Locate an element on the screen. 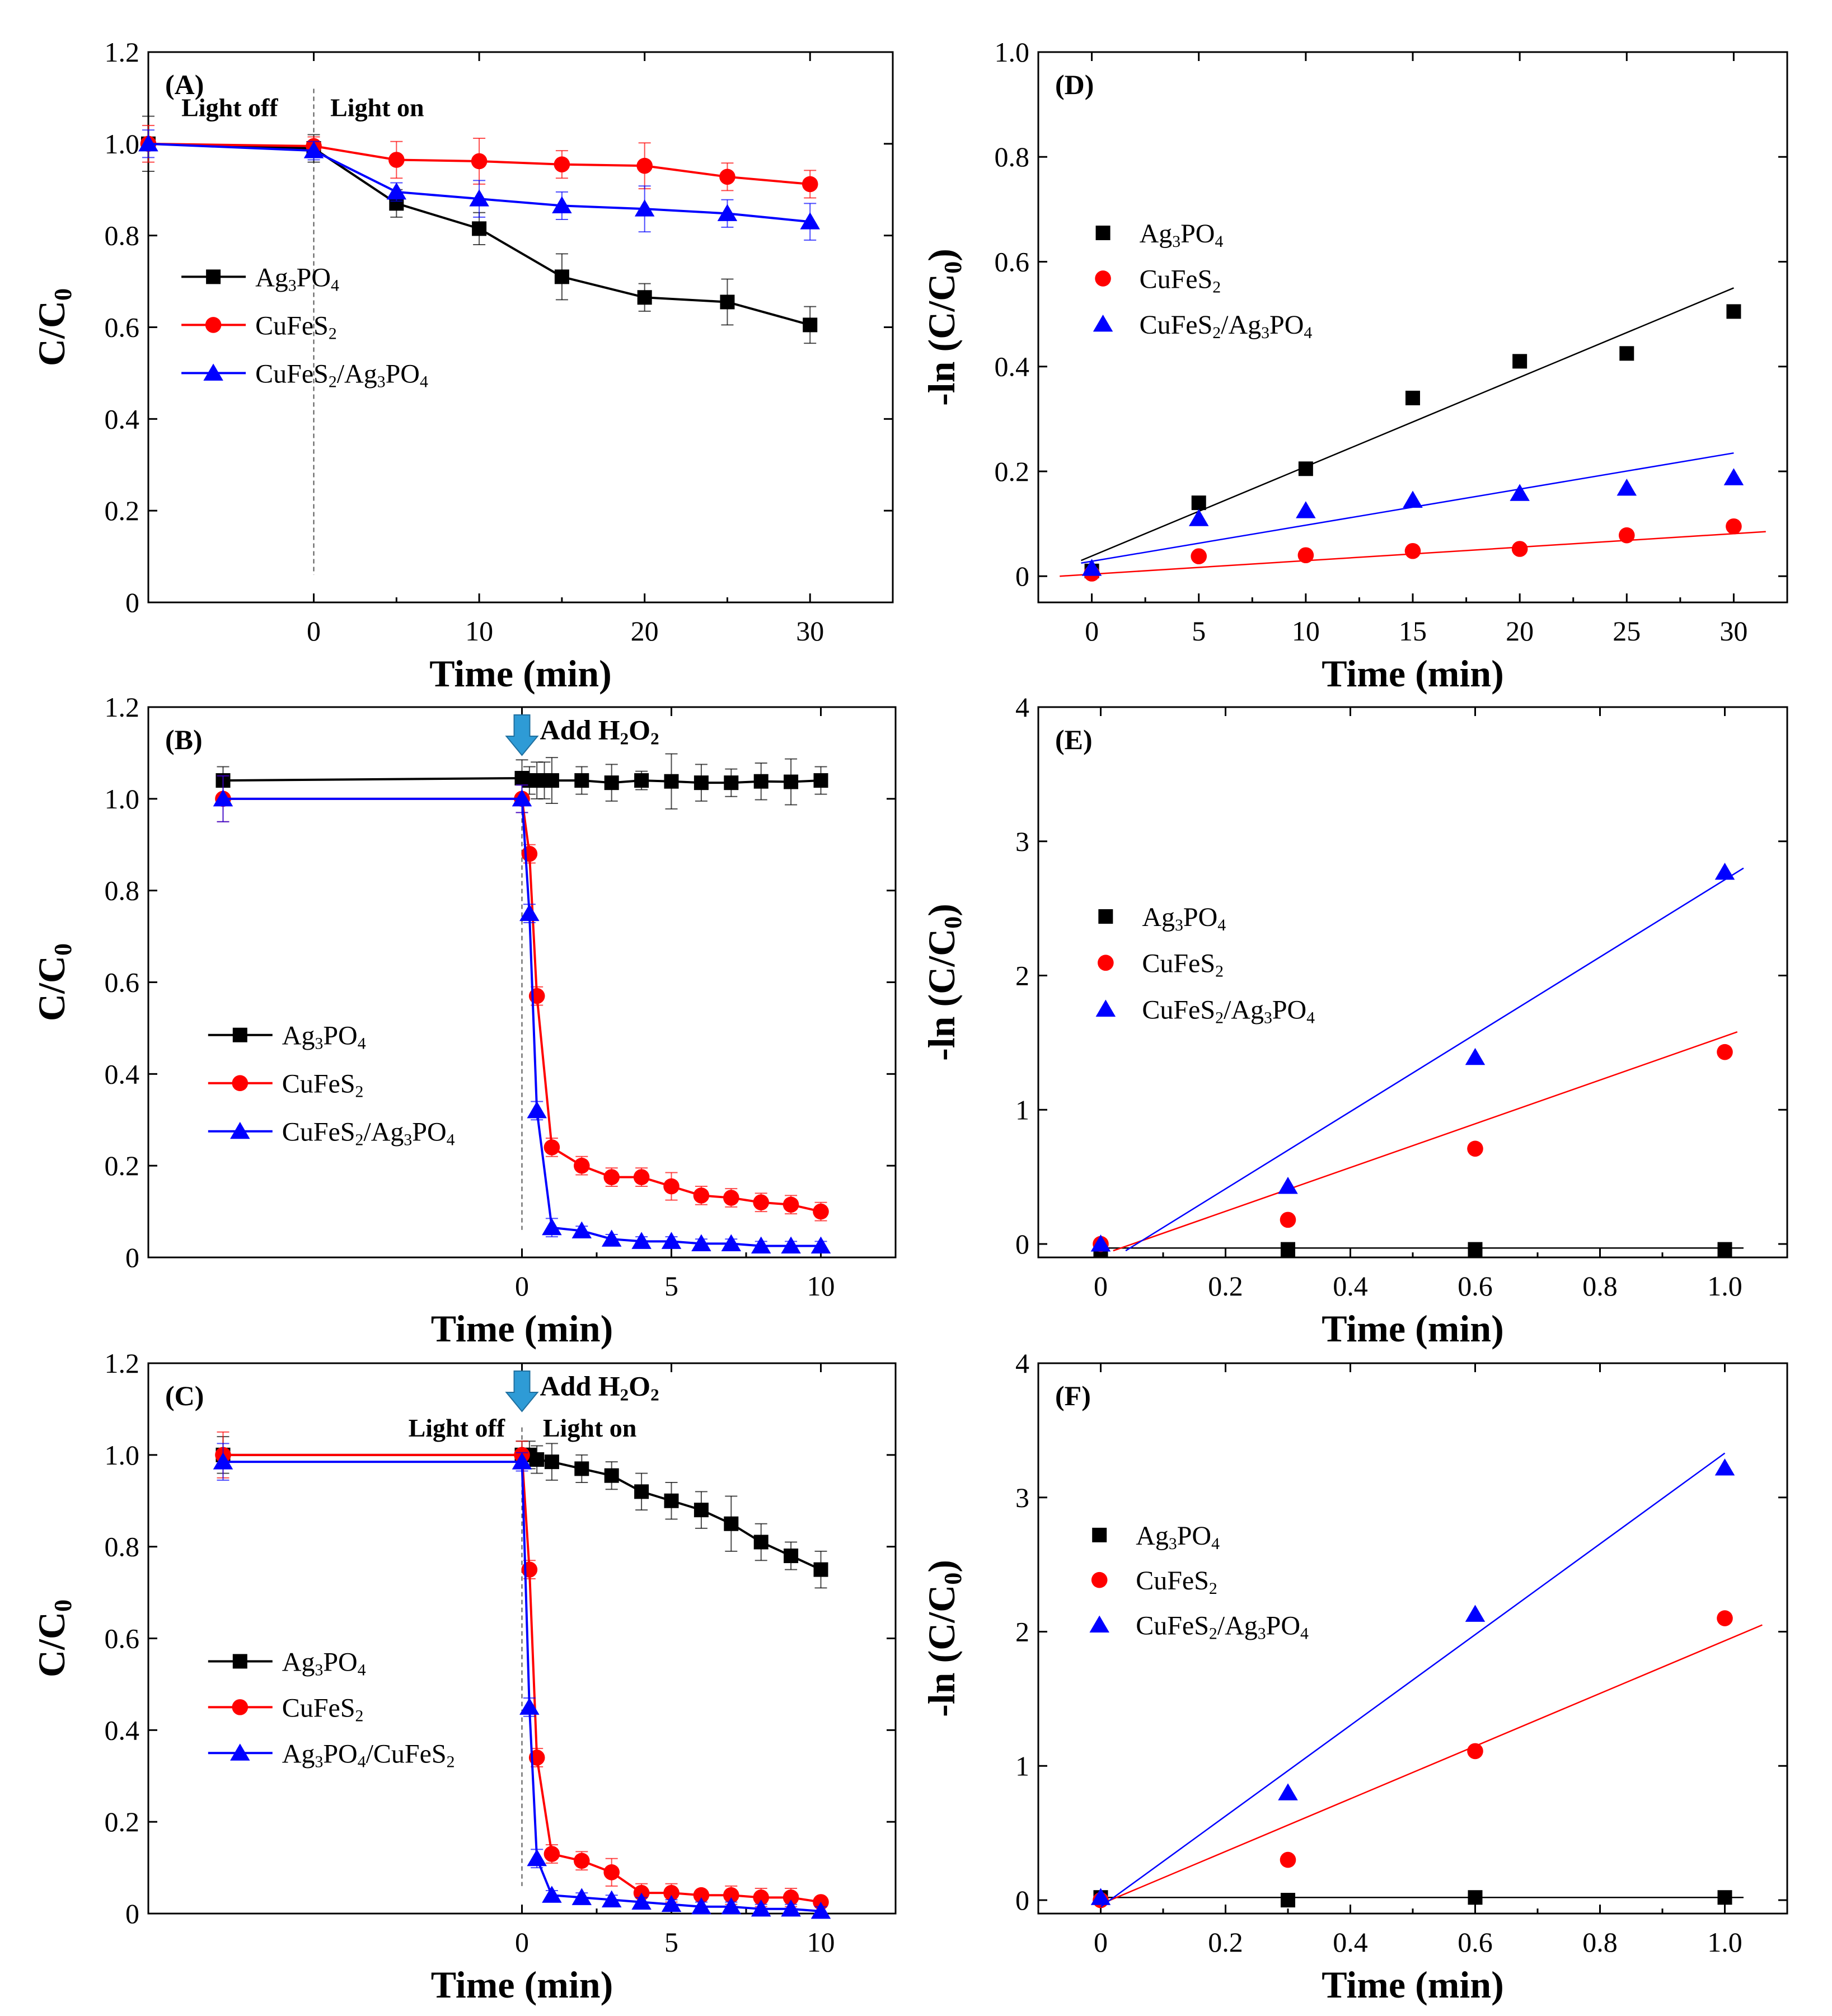  series-cufes2 is located at coordinates (1428, 1759).